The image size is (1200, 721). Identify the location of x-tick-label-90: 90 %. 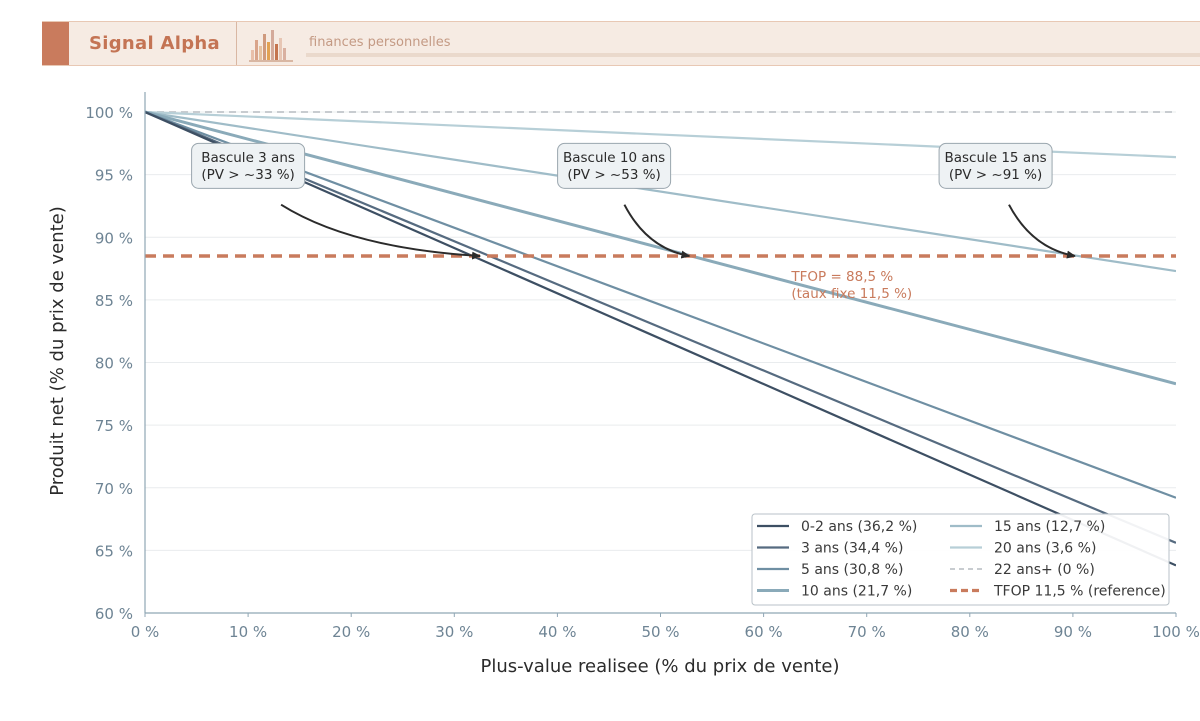
(1073, 632).